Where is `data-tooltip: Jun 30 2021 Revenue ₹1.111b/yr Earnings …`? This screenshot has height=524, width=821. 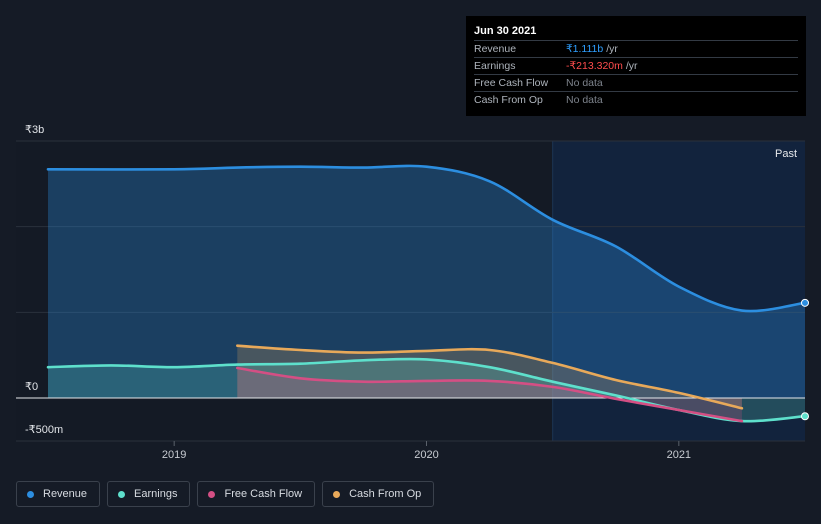
data-tooltip: Jun 30 2021 Revenue ₹1.111b/yr Earnings … is located at coordinates (636, 66).